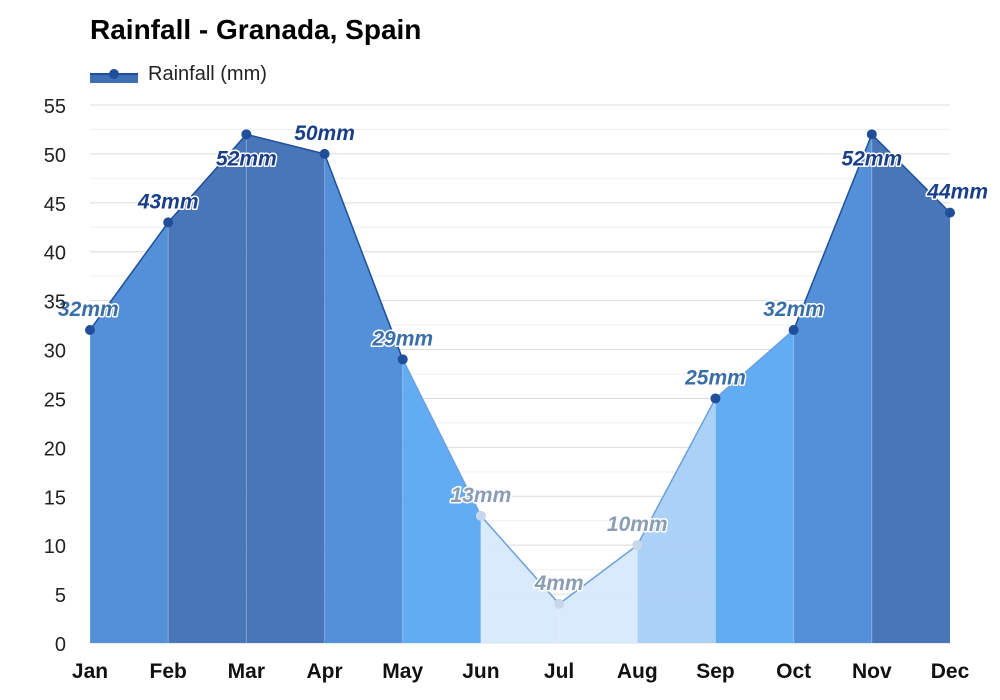 The width and height of the screenshot is (1000, 700). What do you see at coordinates (60, 596) in the screenshot?
I see `y-tick-label: 5` at bounding box center [60, 596].